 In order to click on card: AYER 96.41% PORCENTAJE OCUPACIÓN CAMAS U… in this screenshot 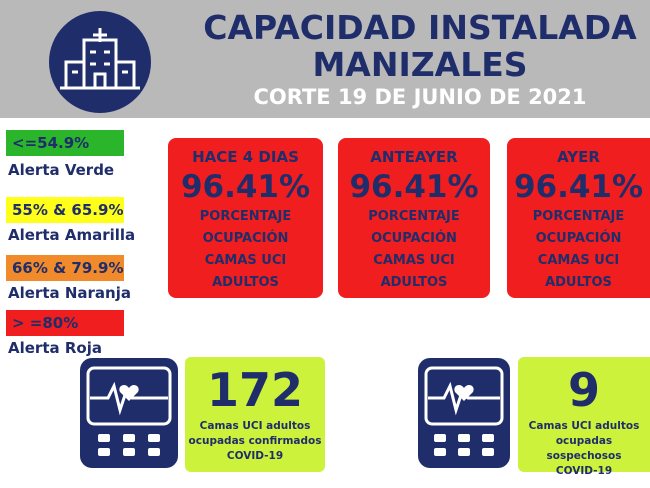, I will do `click(578, 218)`.